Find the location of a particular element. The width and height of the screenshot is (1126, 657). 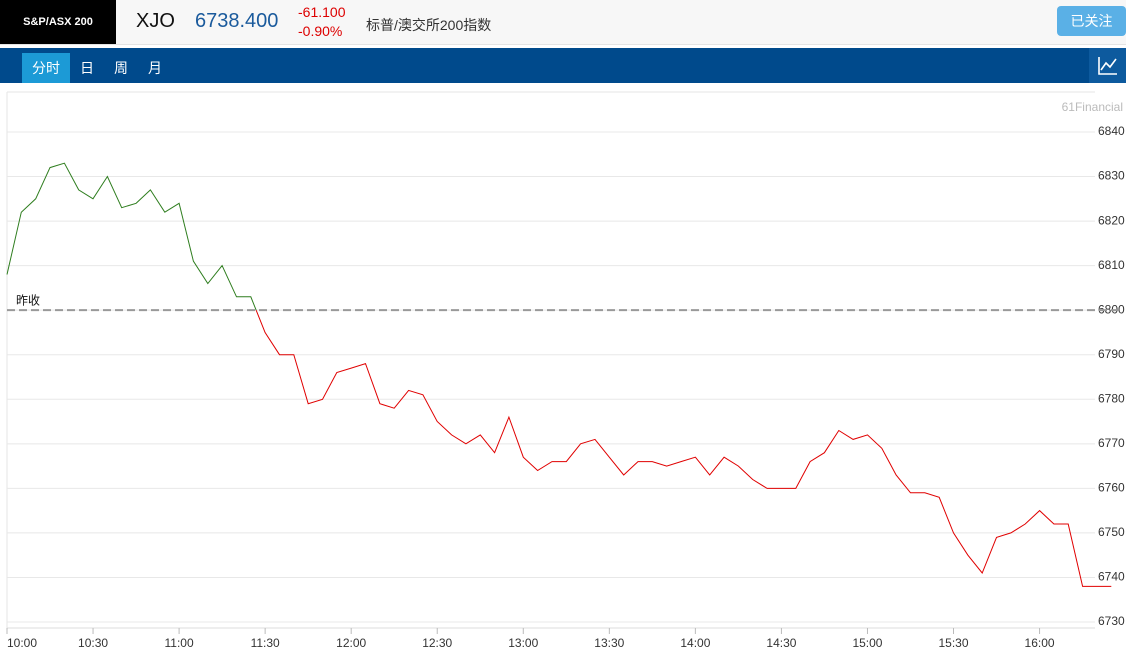

tab: 分时 is located at coordinates (46, 68).